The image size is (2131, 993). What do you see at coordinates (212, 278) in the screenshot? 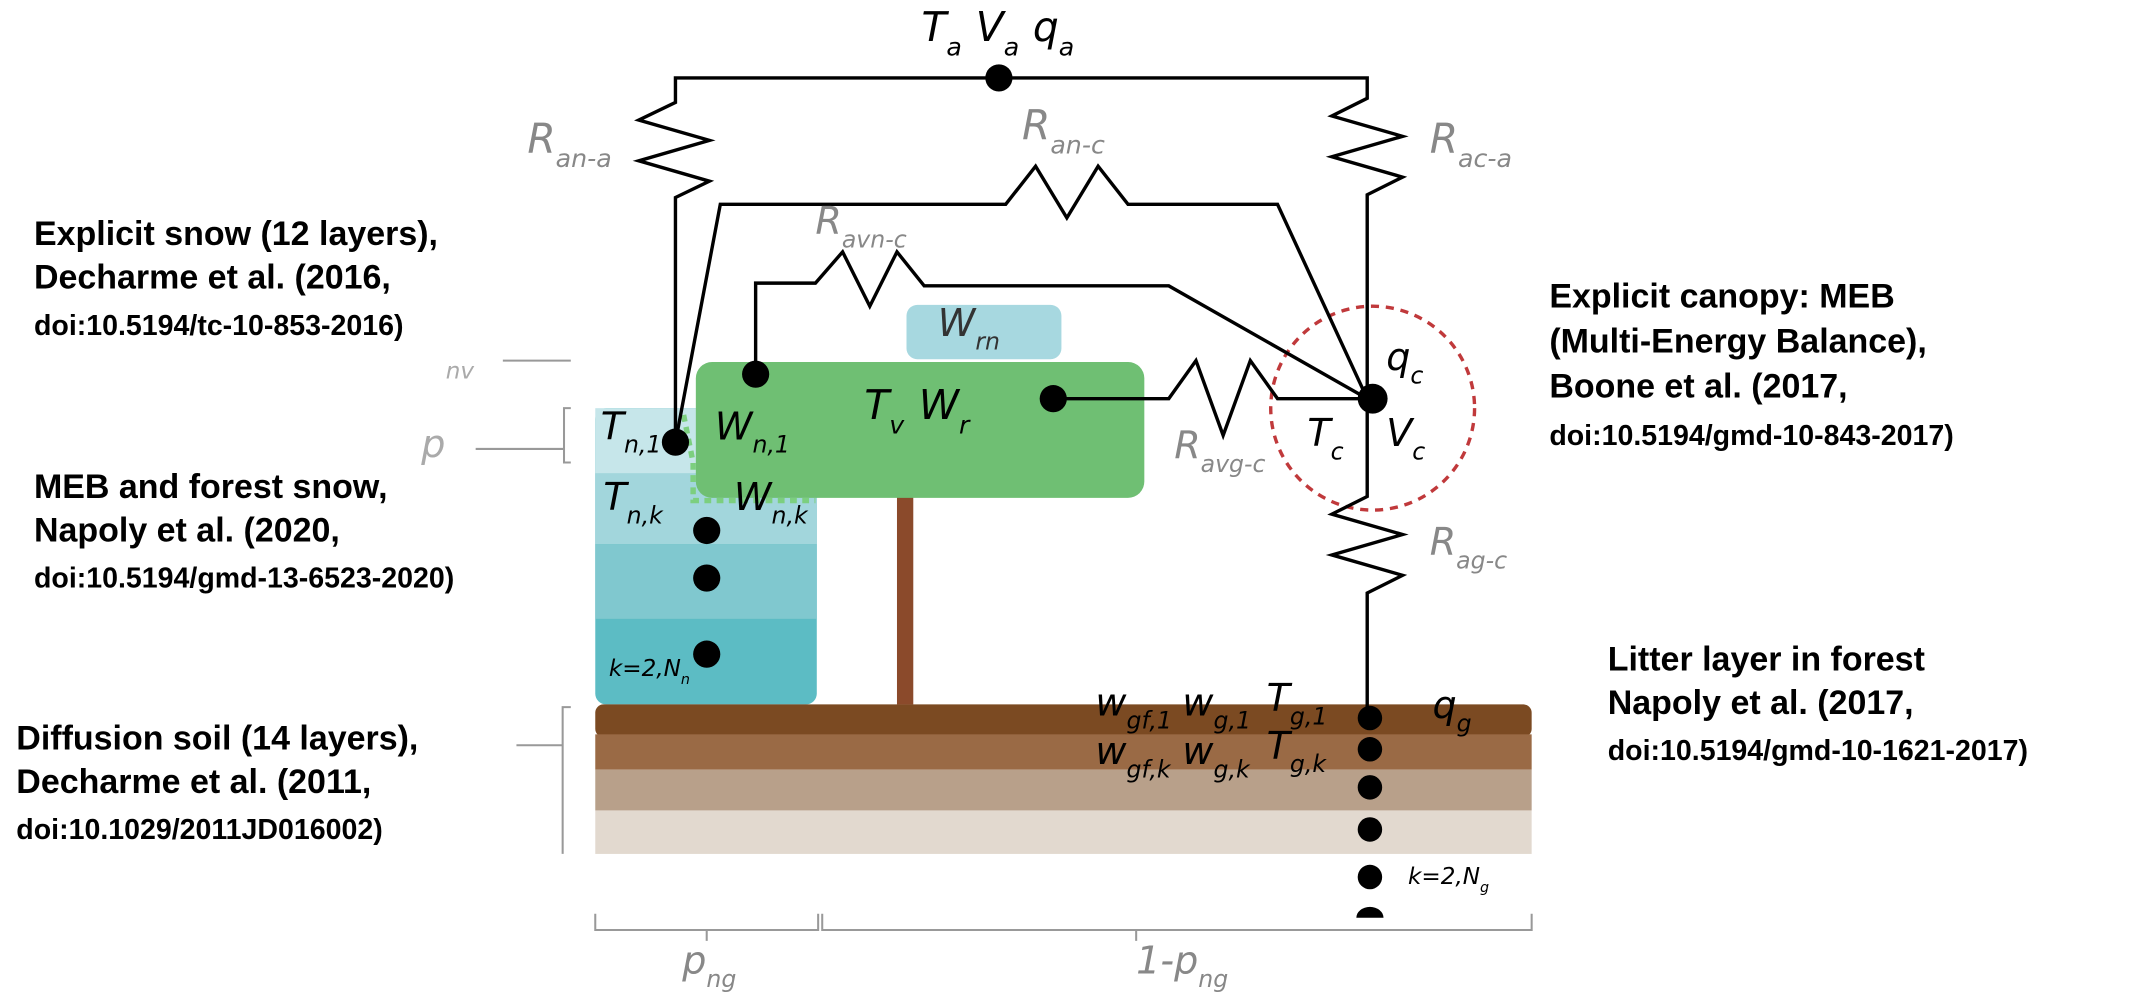
I see `annotation-line: Decharme et al. (2016,` at bounding box center [212, 278].